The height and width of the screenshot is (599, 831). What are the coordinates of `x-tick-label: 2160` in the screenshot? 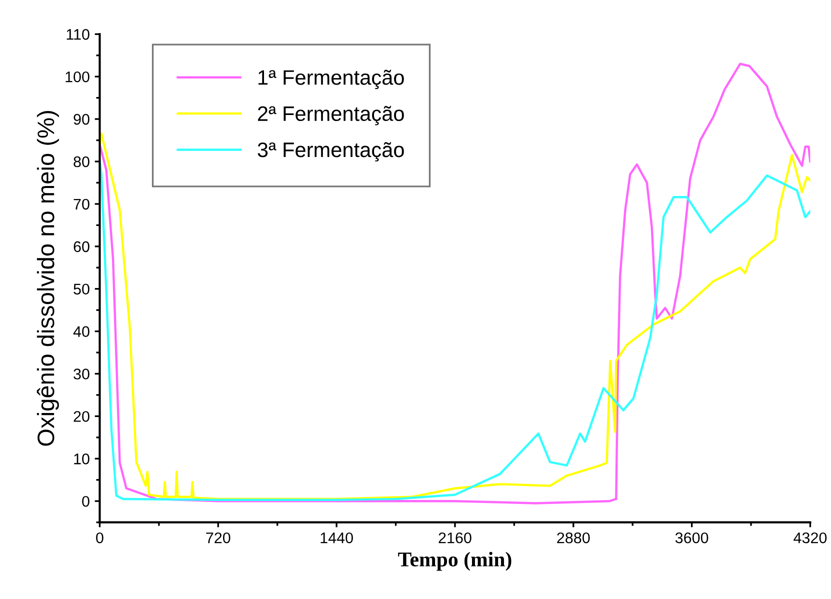 It's located at (455, 538).